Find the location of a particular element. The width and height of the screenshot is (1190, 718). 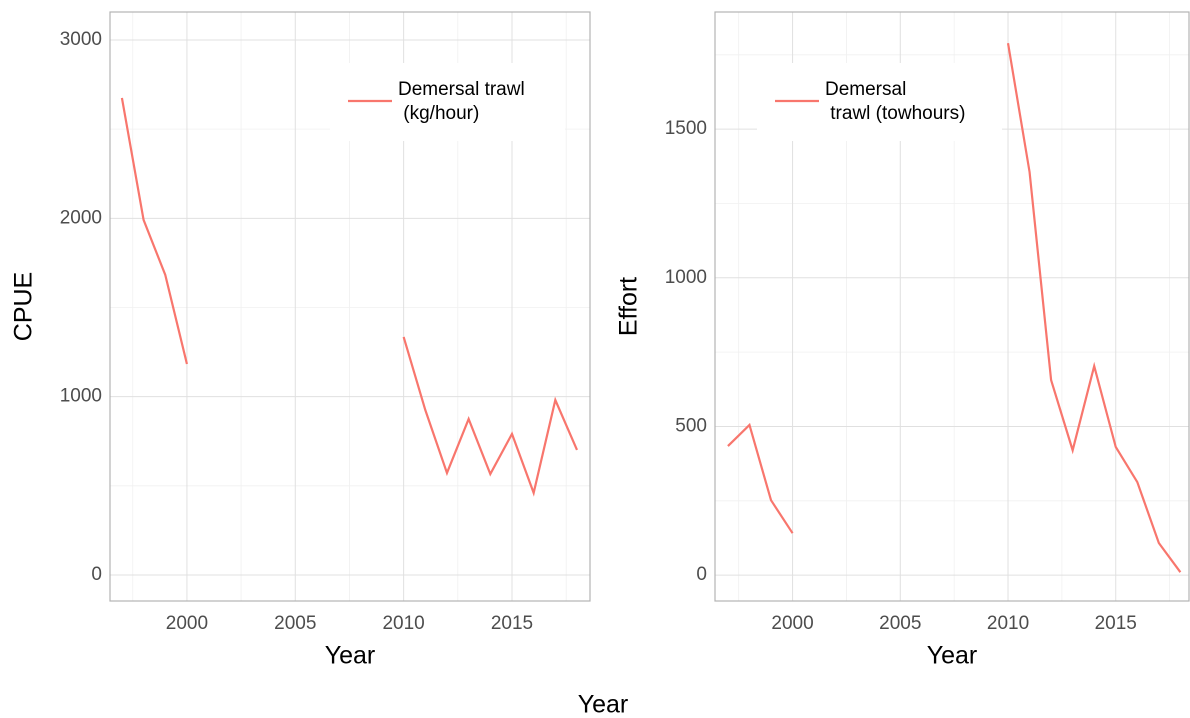

figure-caption: Year is located at coordinates (603, 704).